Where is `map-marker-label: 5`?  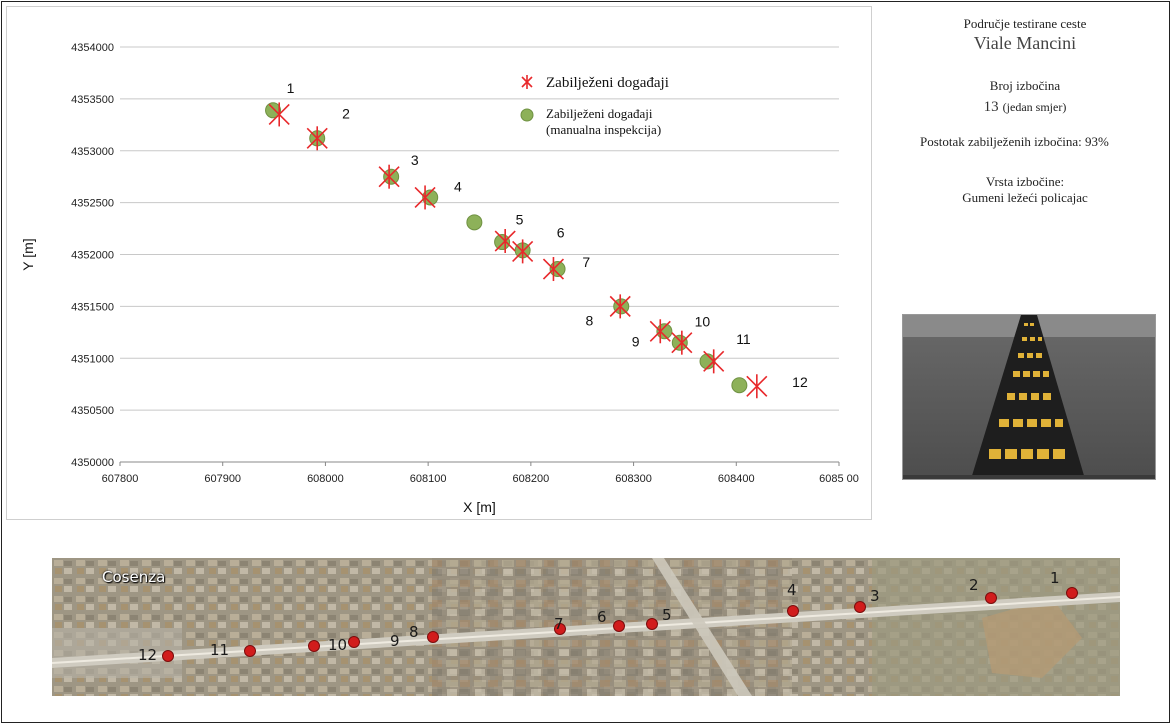
map-marker-label: 5 is located at coordinates (667, 615).